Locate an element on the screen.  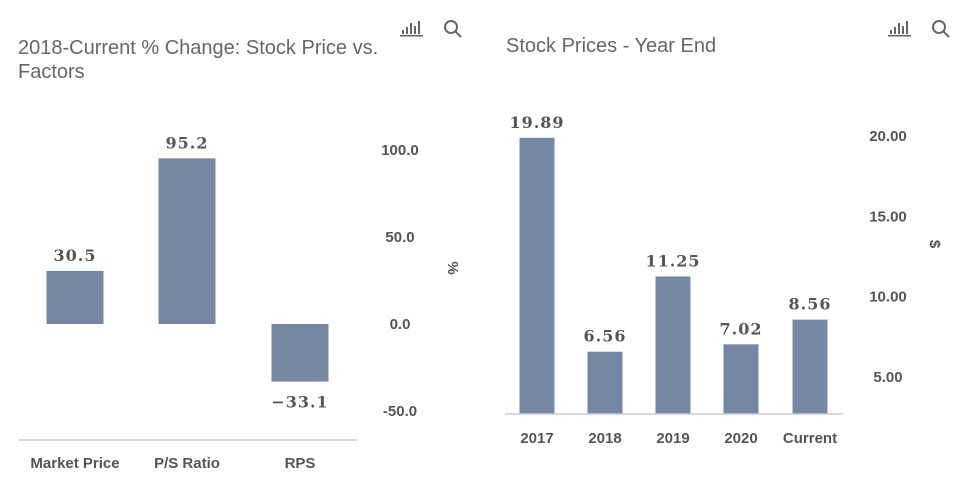
bar-2017 is located at coordinates (537, 275).